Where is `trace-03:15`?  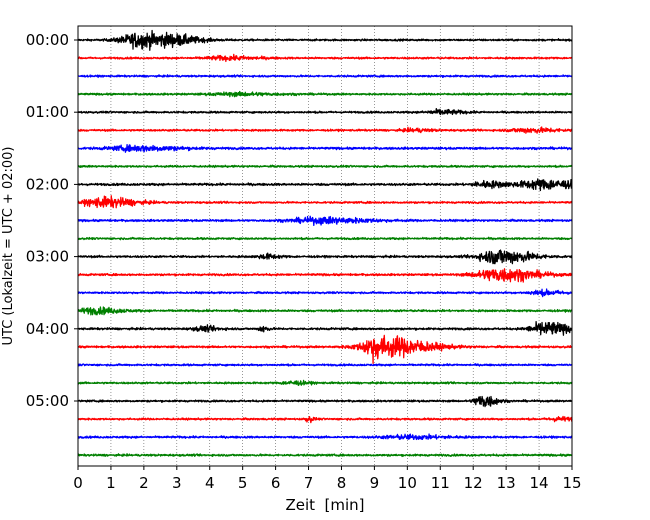 trace-03:15 is located at coordinates (325, 275).